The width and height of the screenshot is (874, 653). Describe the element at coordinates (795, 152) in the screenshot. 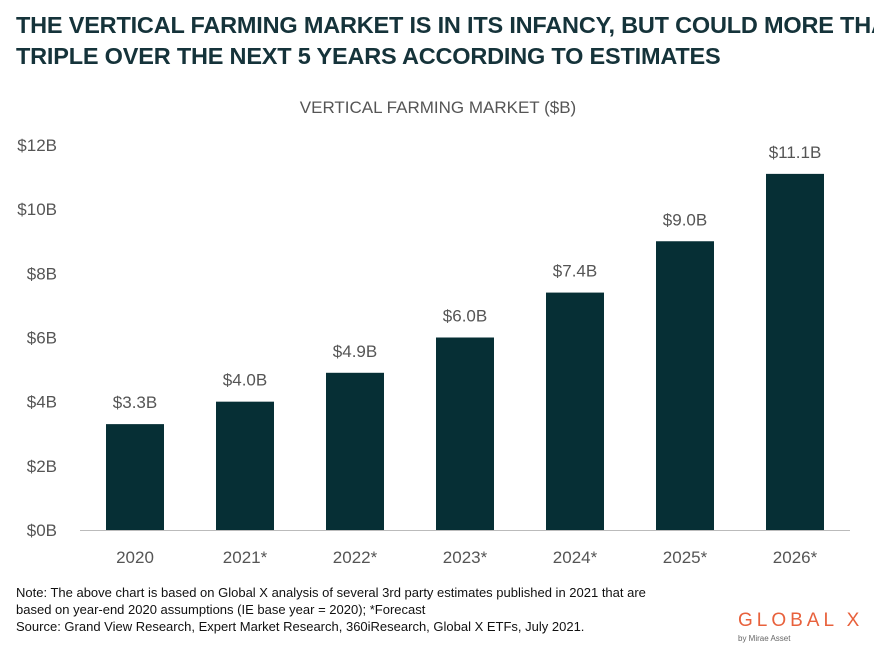

I see `data-label: $11.1B` at that location.